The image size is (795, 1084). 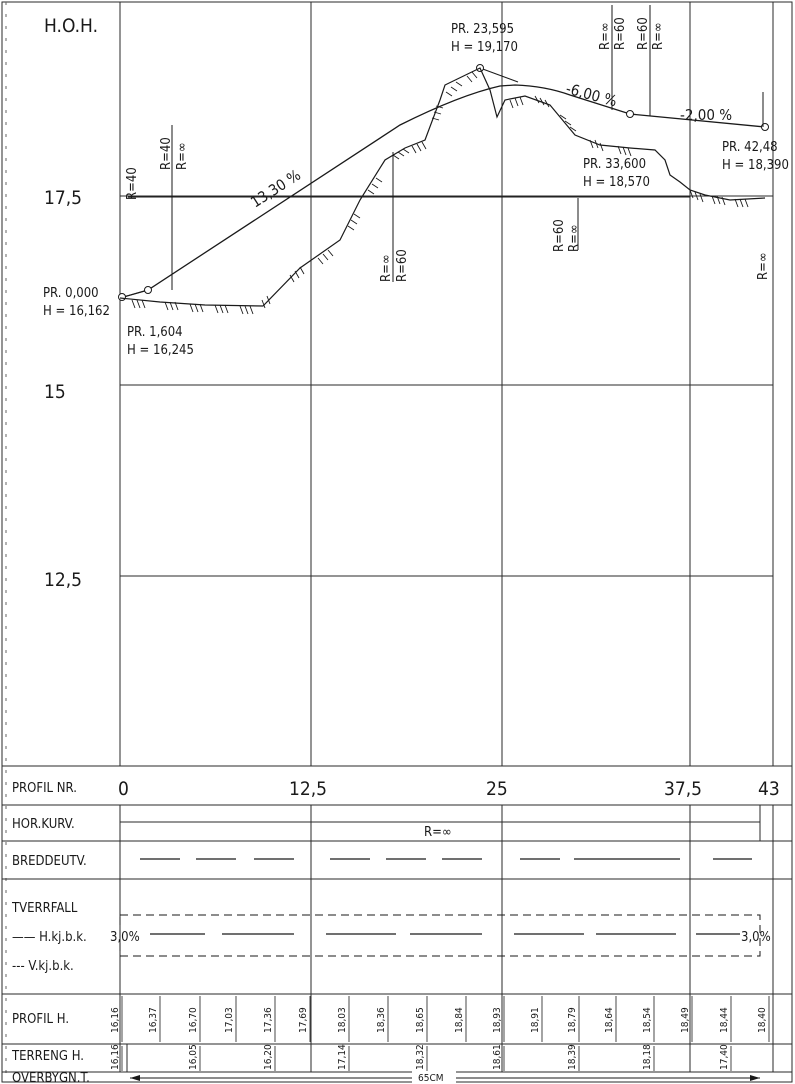 What do you see at coordinates (683, 789) in the screenshot?
I see `profile-tick-3: 37,5` at bounding box center [683, 789].